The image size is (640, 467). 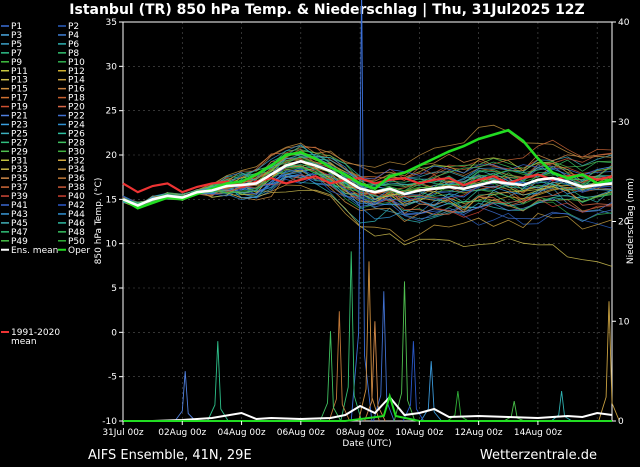 I want to click on y-right-tick-label: 0, so click(x=621, y=422).